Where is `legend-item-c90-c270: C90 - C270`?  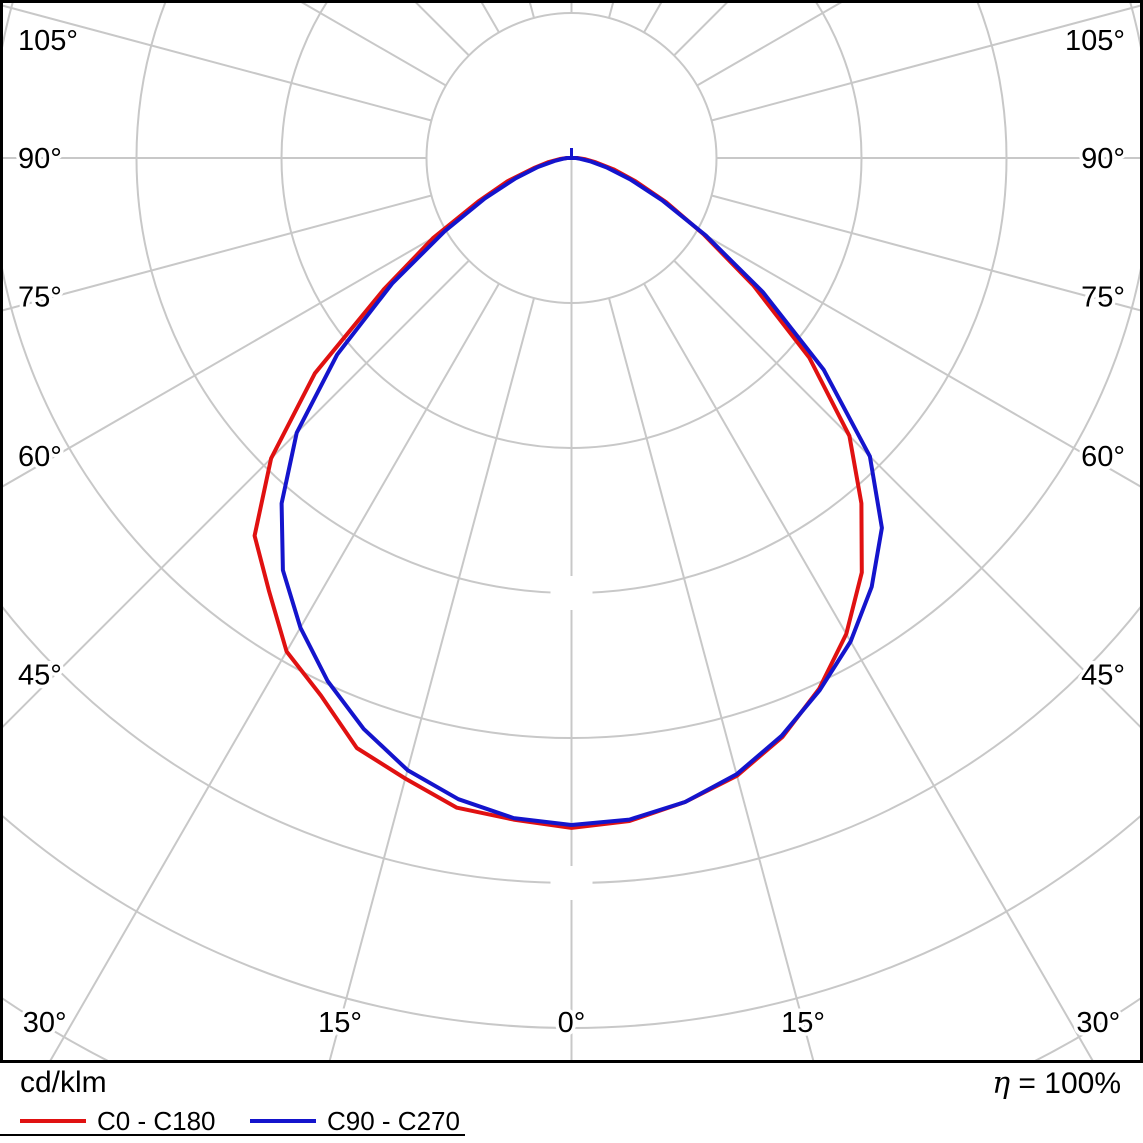
legend-item-c90-c270: C90 - C270 is located at coordinates (355, 1121).